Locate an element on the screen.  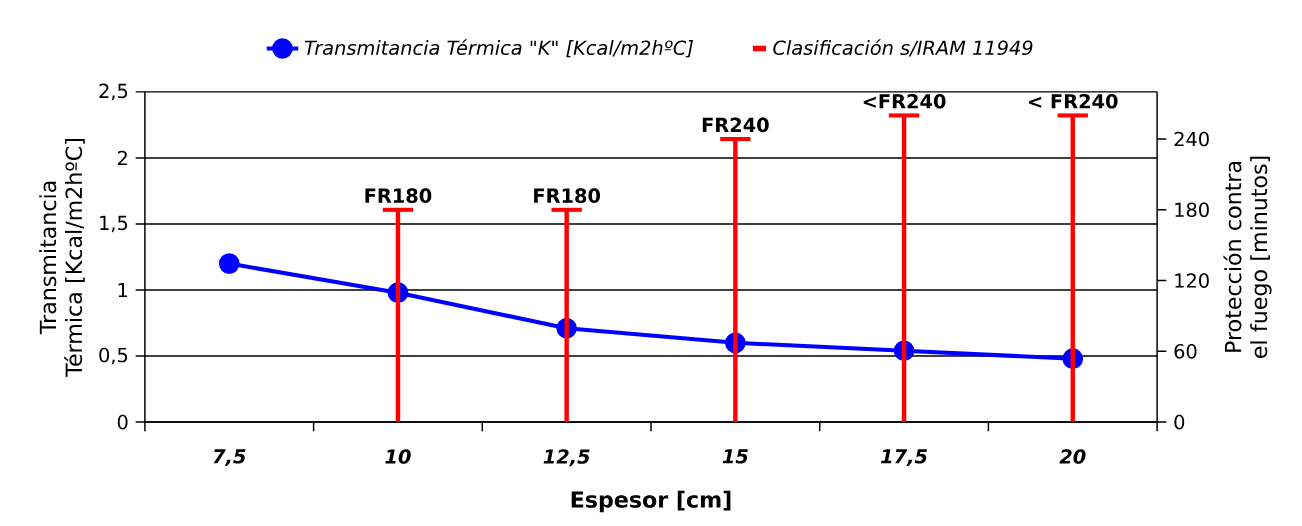
y2-axis-title: Protección contra el fuego [minutos] is located at coordinates (1247, 257).